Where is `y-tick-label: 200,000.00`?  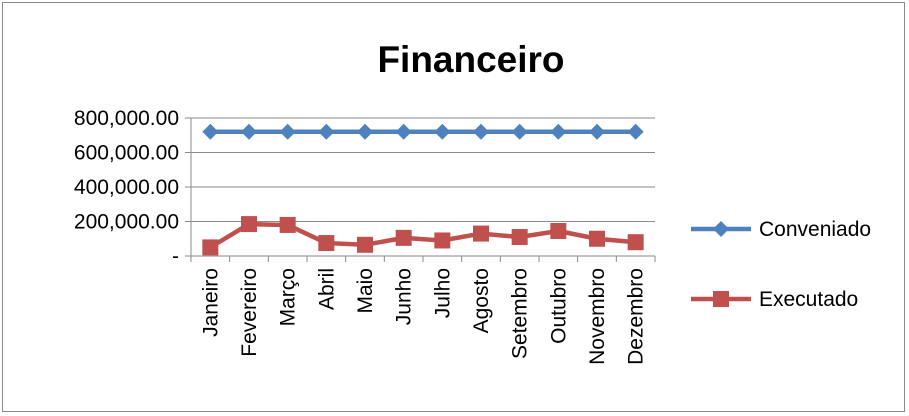 y-tick-label: 200,000.00 is located at coordinates (126, 222).